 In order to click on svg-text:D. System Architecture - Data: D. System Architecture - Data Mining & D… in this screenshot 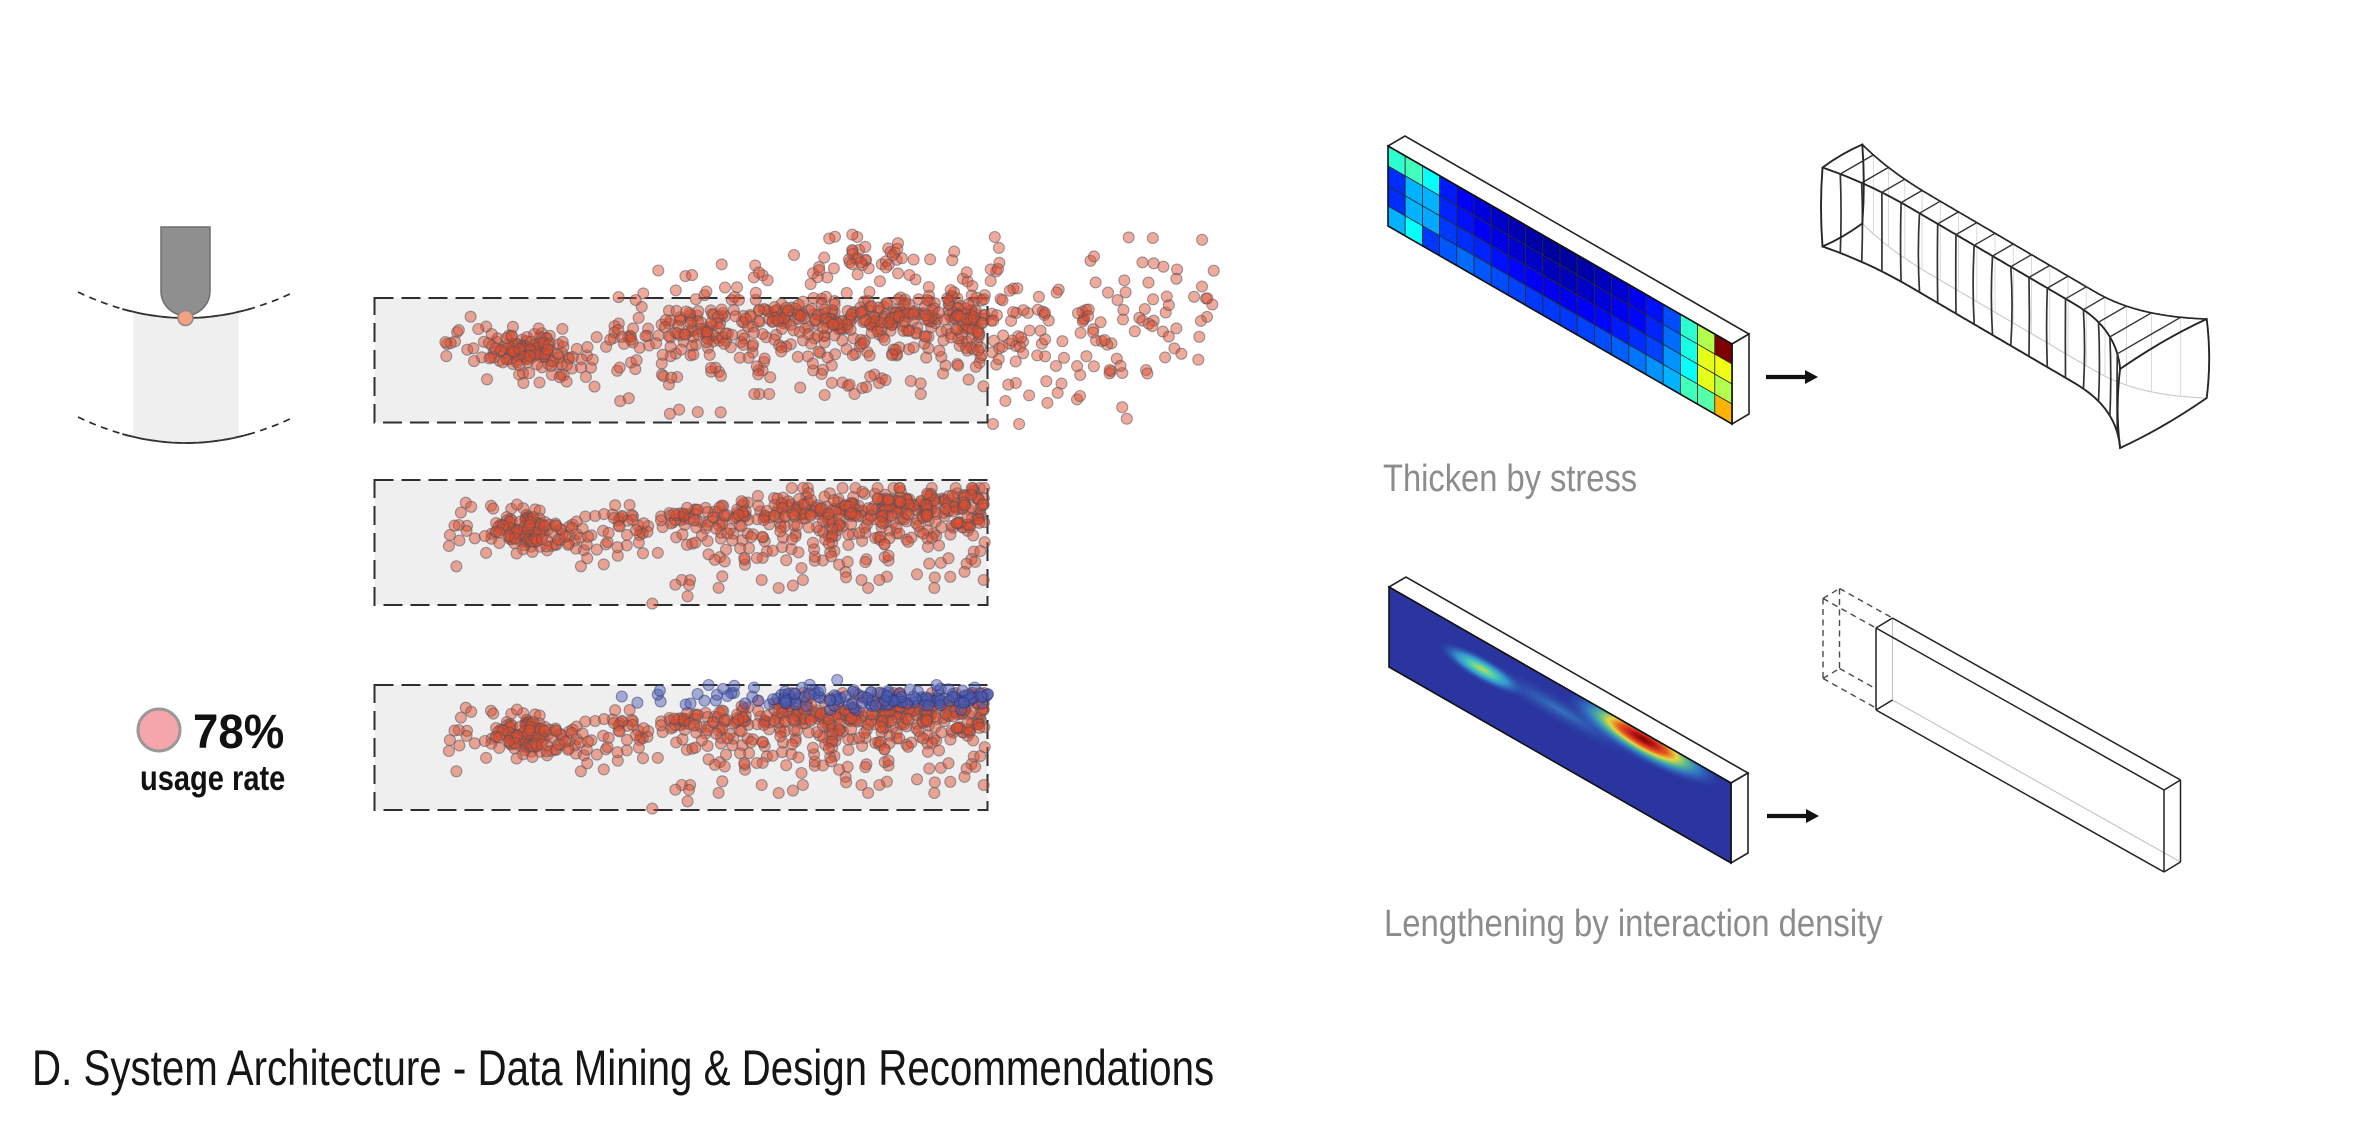, I will do `click(623, 1068)`.